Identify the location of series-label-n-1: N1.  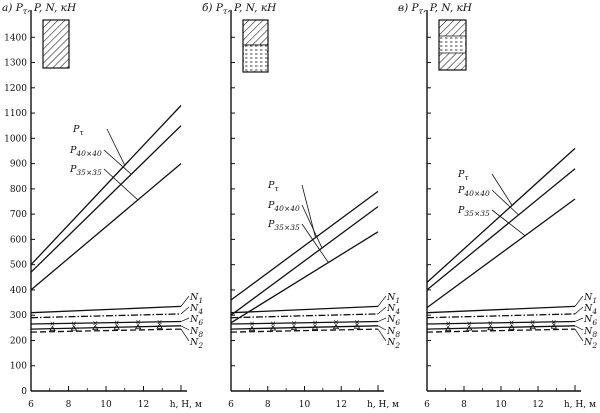
(590, 298).